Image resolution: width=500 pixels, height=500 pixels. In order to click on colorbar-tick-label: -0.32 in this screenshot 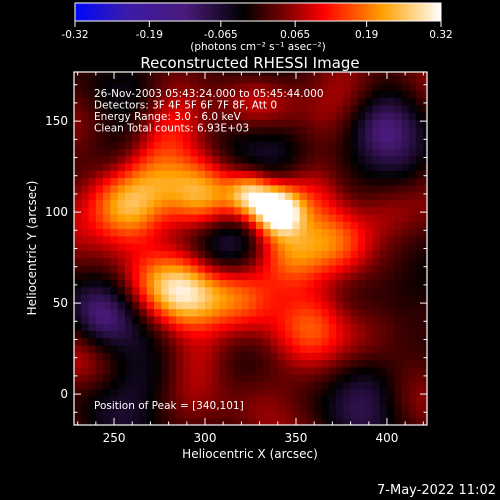, I will do `click(74, 35)`.